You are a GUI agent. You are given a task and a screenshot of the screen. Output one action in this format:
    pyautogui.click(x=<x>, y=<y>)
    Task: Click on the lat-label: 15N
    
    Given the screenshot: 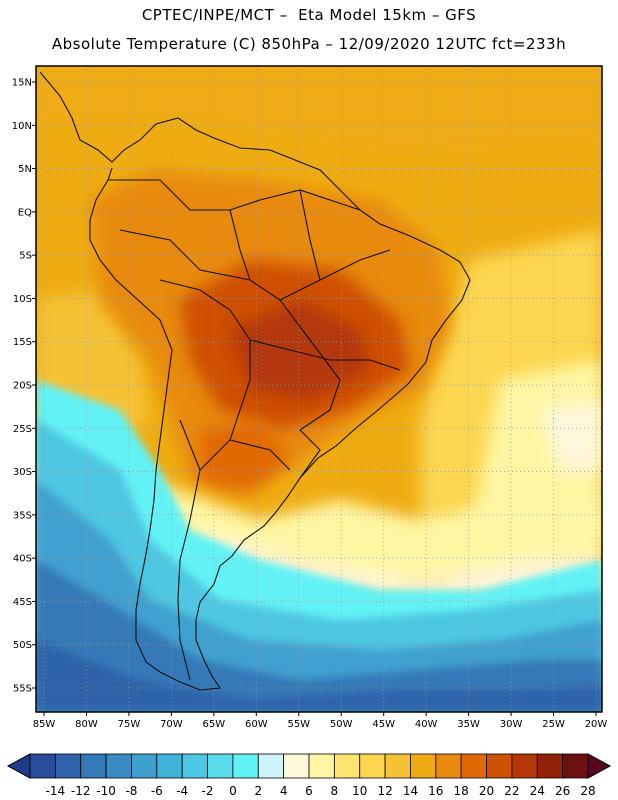 What is the action you would take?
    pyautogui.click(x=22, y=83)
    